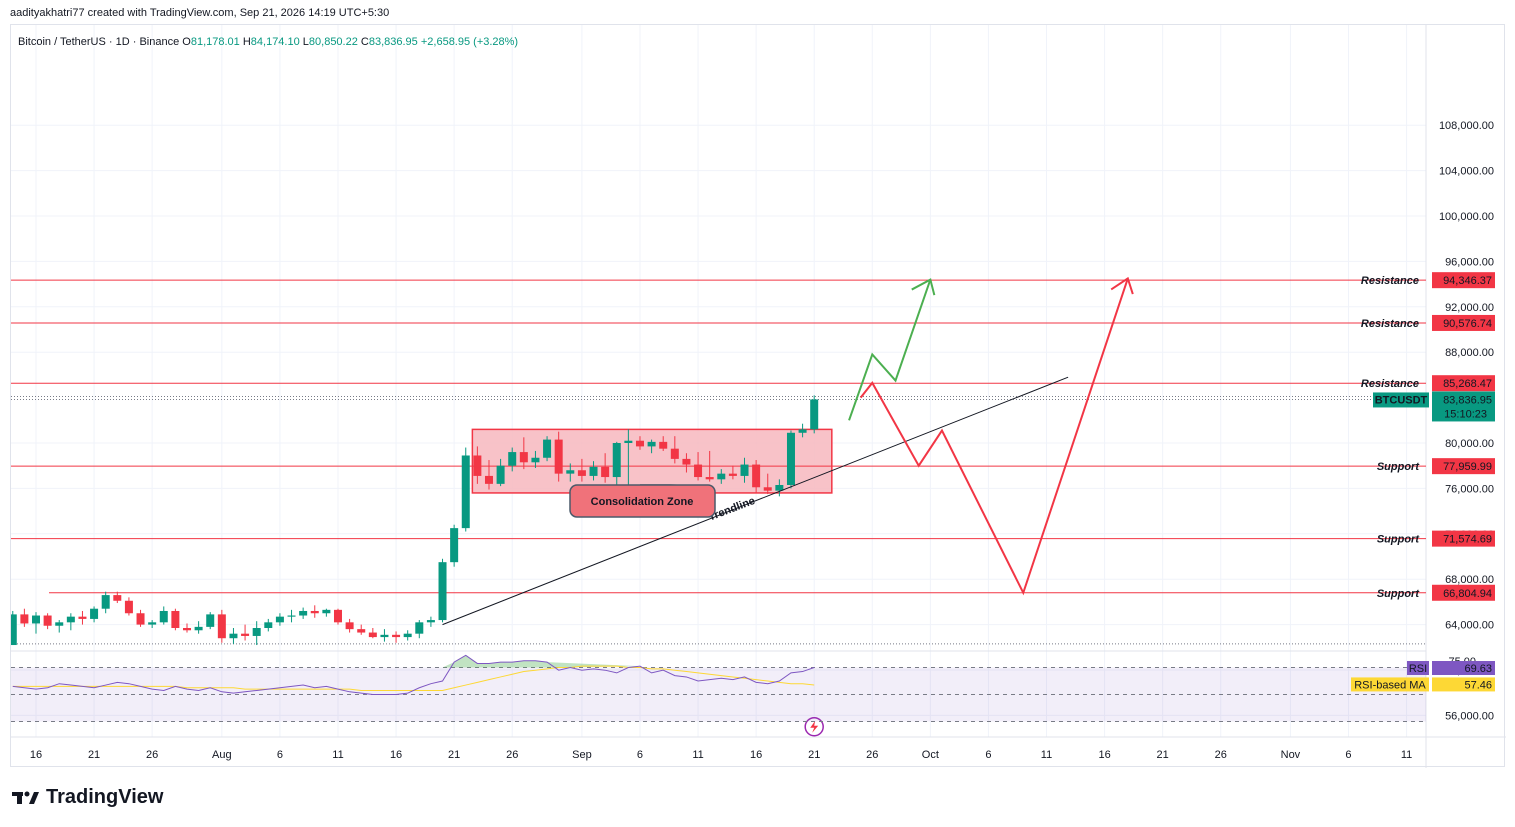 This screenshot has width=1515, height=827. What do you see at coordinates (642, 501) in the screenshot?
I see `callout-box` at bounding box center [642, 501].